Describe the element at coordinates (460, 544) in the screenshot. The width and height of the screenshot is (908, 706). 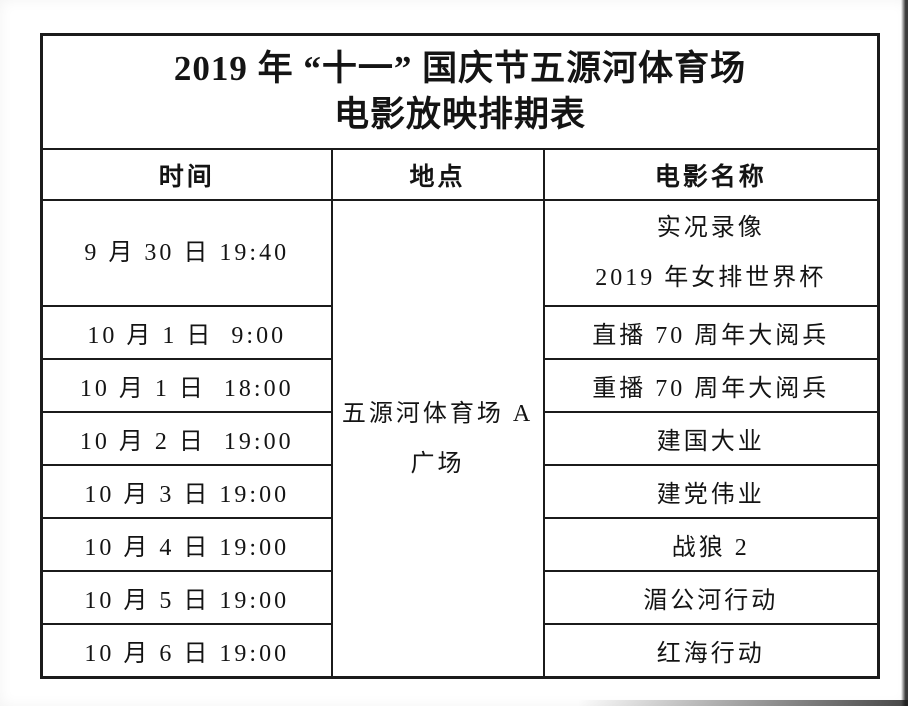
I see `table-row: 10 月 4 日 19:00 战狼 2` at that location.